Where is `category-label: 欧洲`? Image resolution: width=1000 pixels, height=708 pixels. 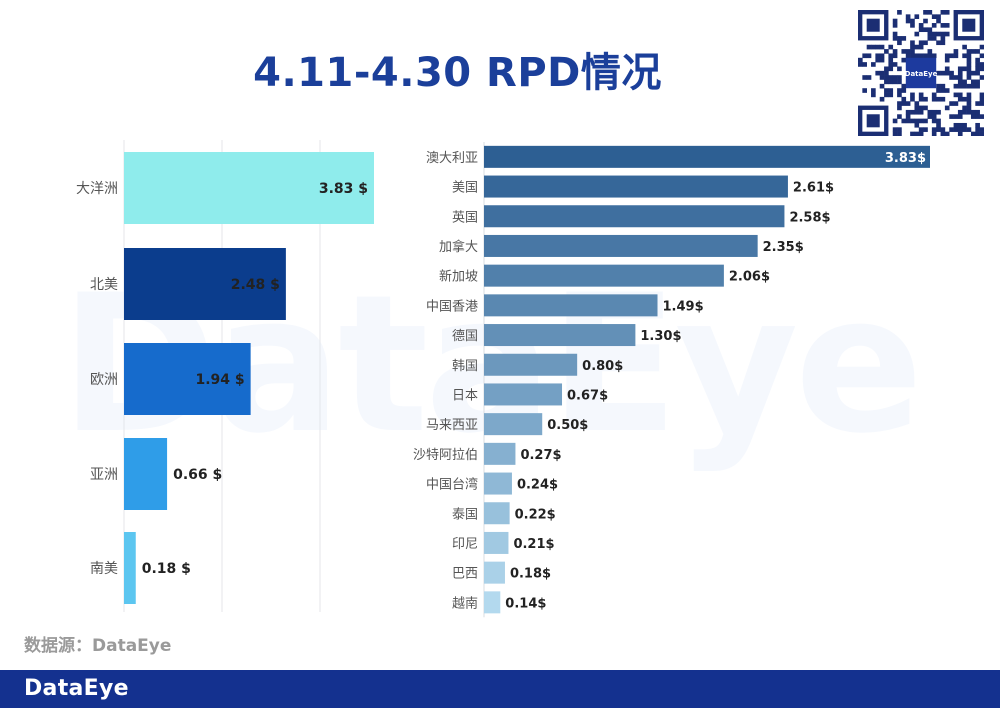 category-label: 欧洲 is located at coordinates (104, 380).